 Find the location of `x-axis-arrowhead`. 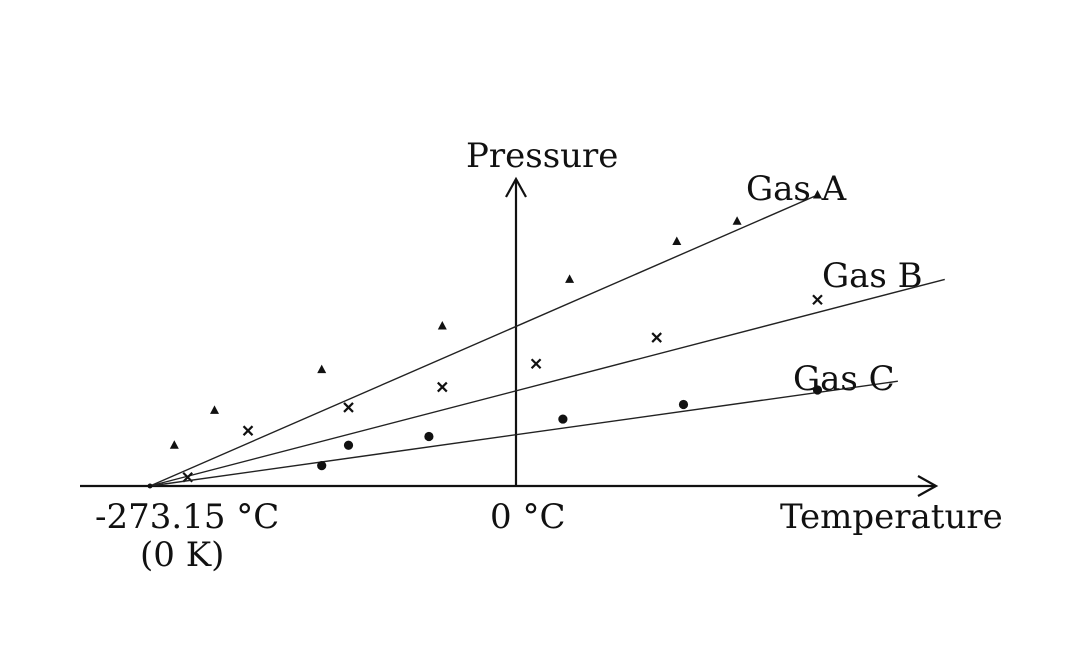

x-axis-arrowhead is located at coordinates (928, 486).